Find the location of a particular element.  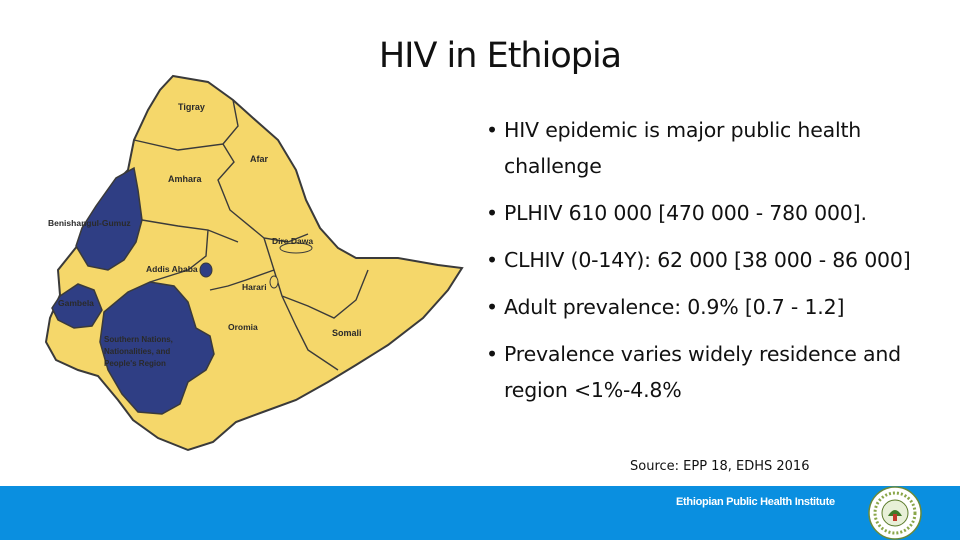

label-harari: Harari is located at coordinates (254, 287).